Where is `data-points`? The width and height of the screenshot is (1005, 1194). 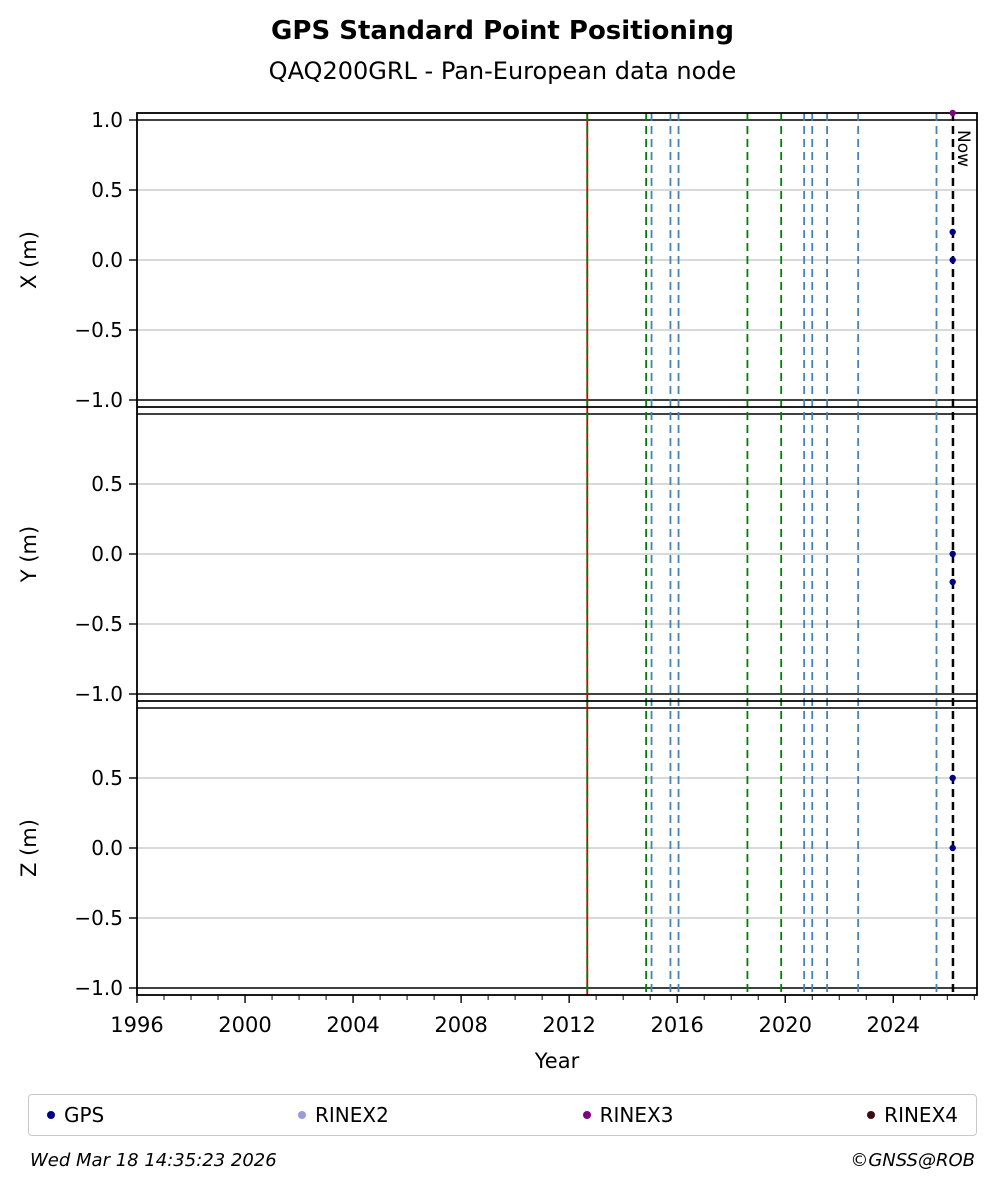
data-points is located at coordinates (952, 480).